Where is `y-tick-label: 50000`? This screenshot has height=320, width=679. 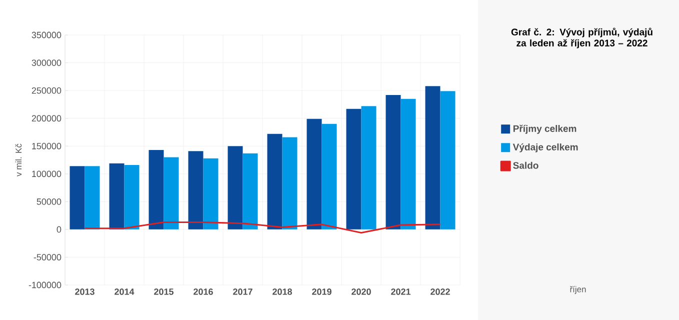
y-tick-label: 50000 is located at coordinates (49, 201).